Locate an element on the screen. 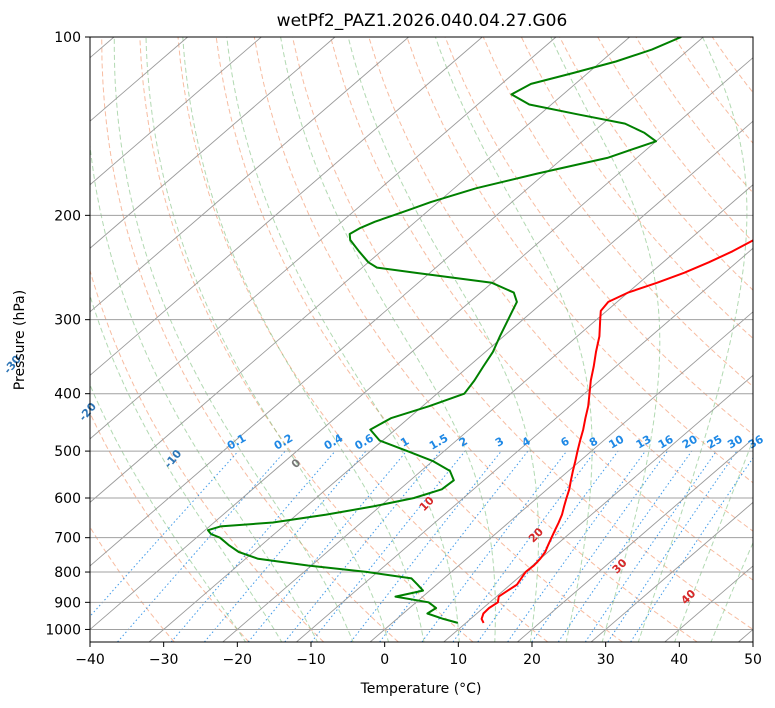 Image resolution: width=775 pixels, height=708 pixels. x-axis-label: Temperature (°C) is located at coordinates (421, 689).